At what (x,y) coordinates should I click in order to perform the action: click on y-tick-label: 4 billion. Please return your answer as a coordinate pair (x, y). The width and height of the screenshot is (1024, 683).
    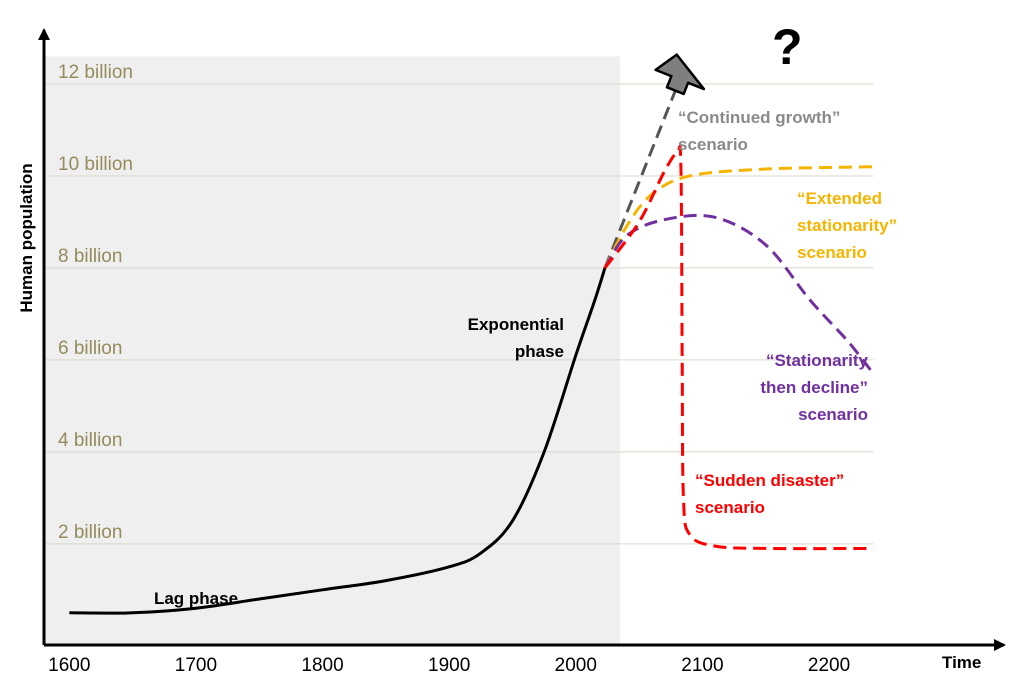
    Looking at the image, I should click on (90, 440).